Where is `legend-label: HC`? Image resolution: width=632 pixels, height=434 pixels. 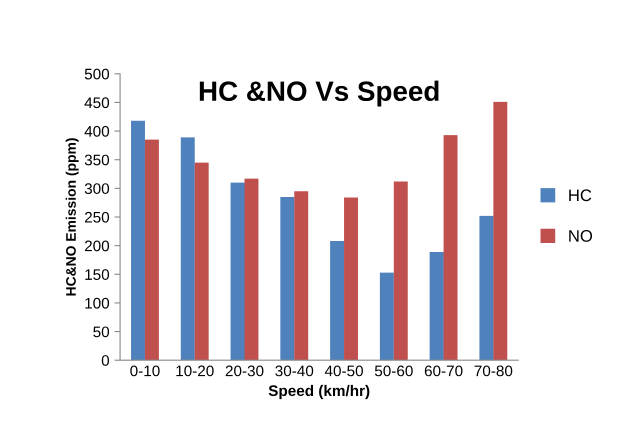 legend-label: HC is located at coordinates (580, 195).